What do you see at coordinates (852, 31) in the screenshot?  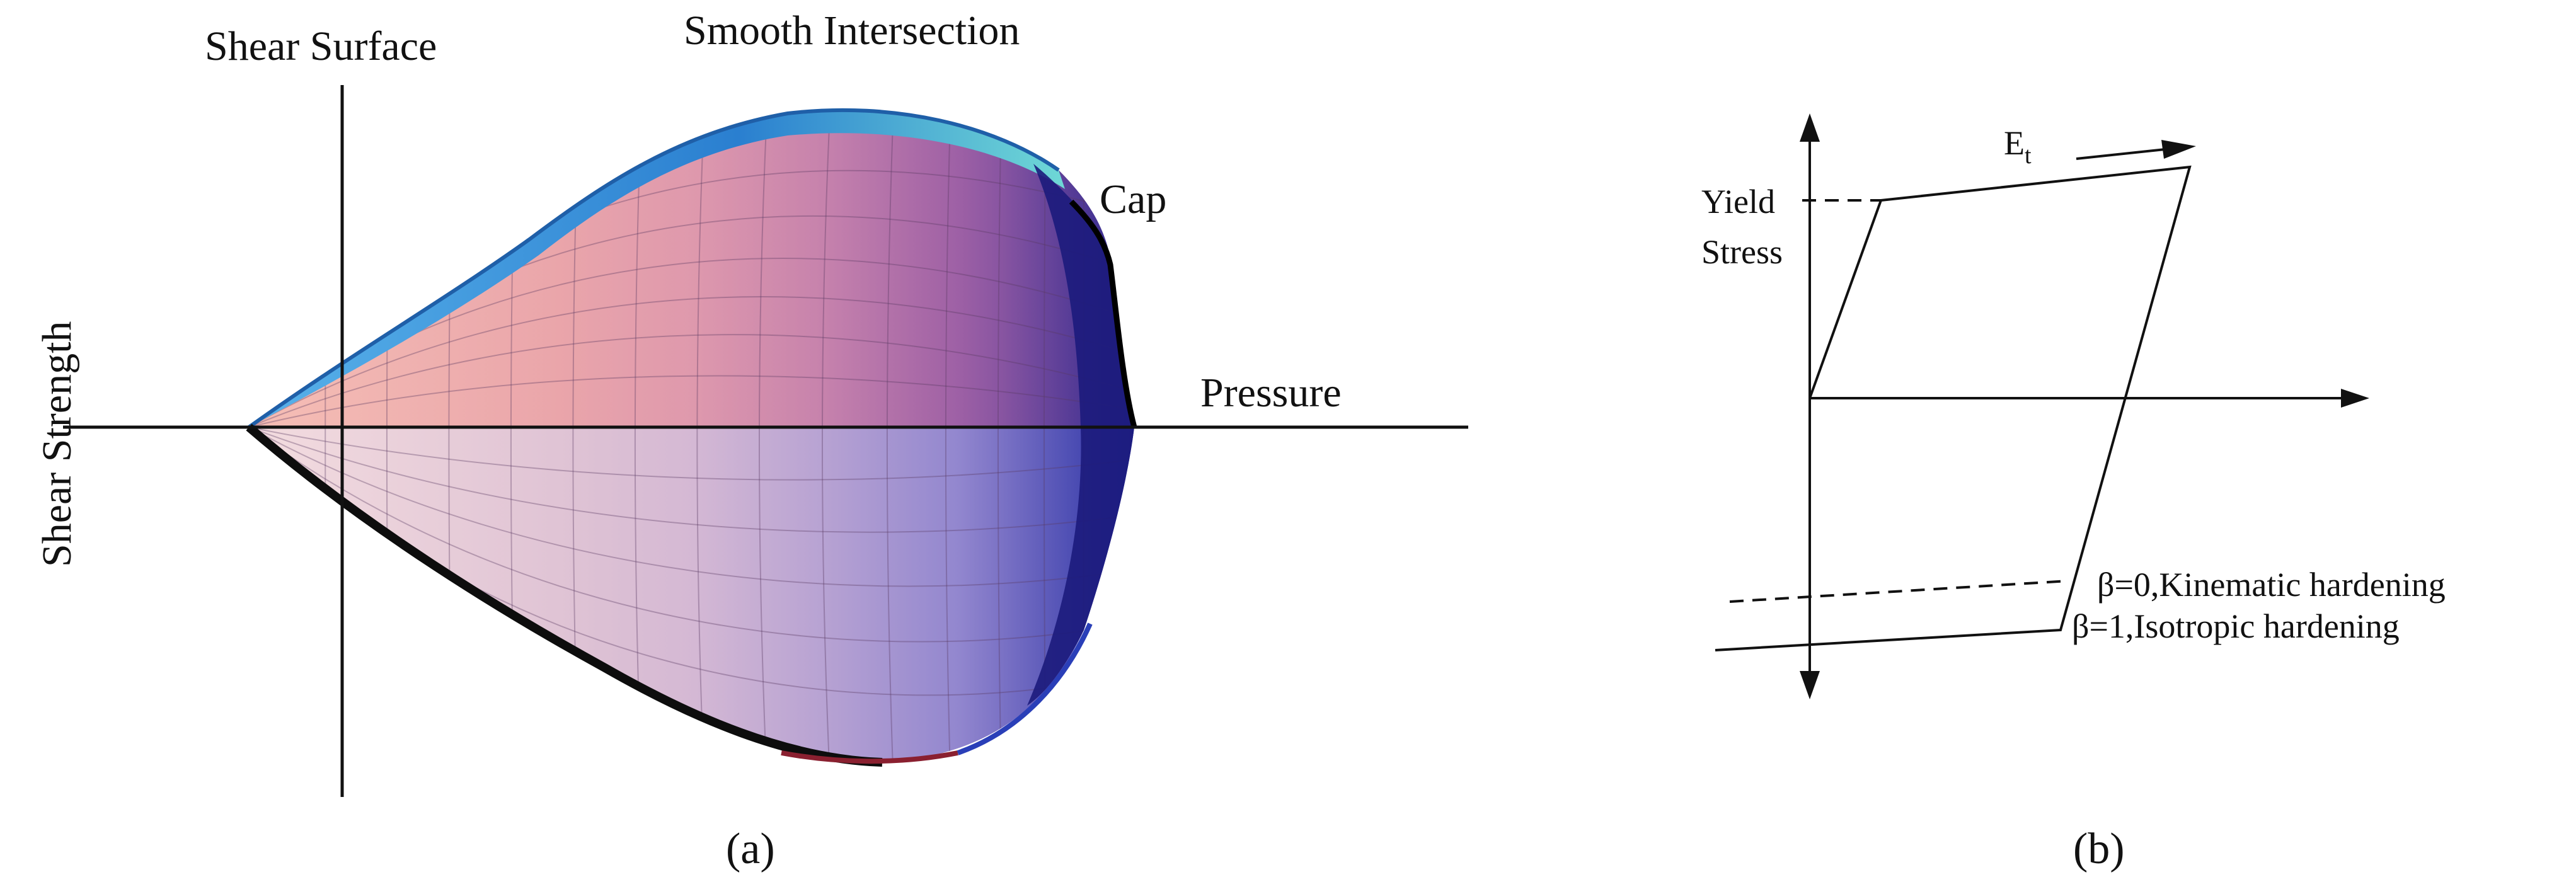 I see `label-smooth-intersection: Smooth Intersection` at bounding box center [852, 31].